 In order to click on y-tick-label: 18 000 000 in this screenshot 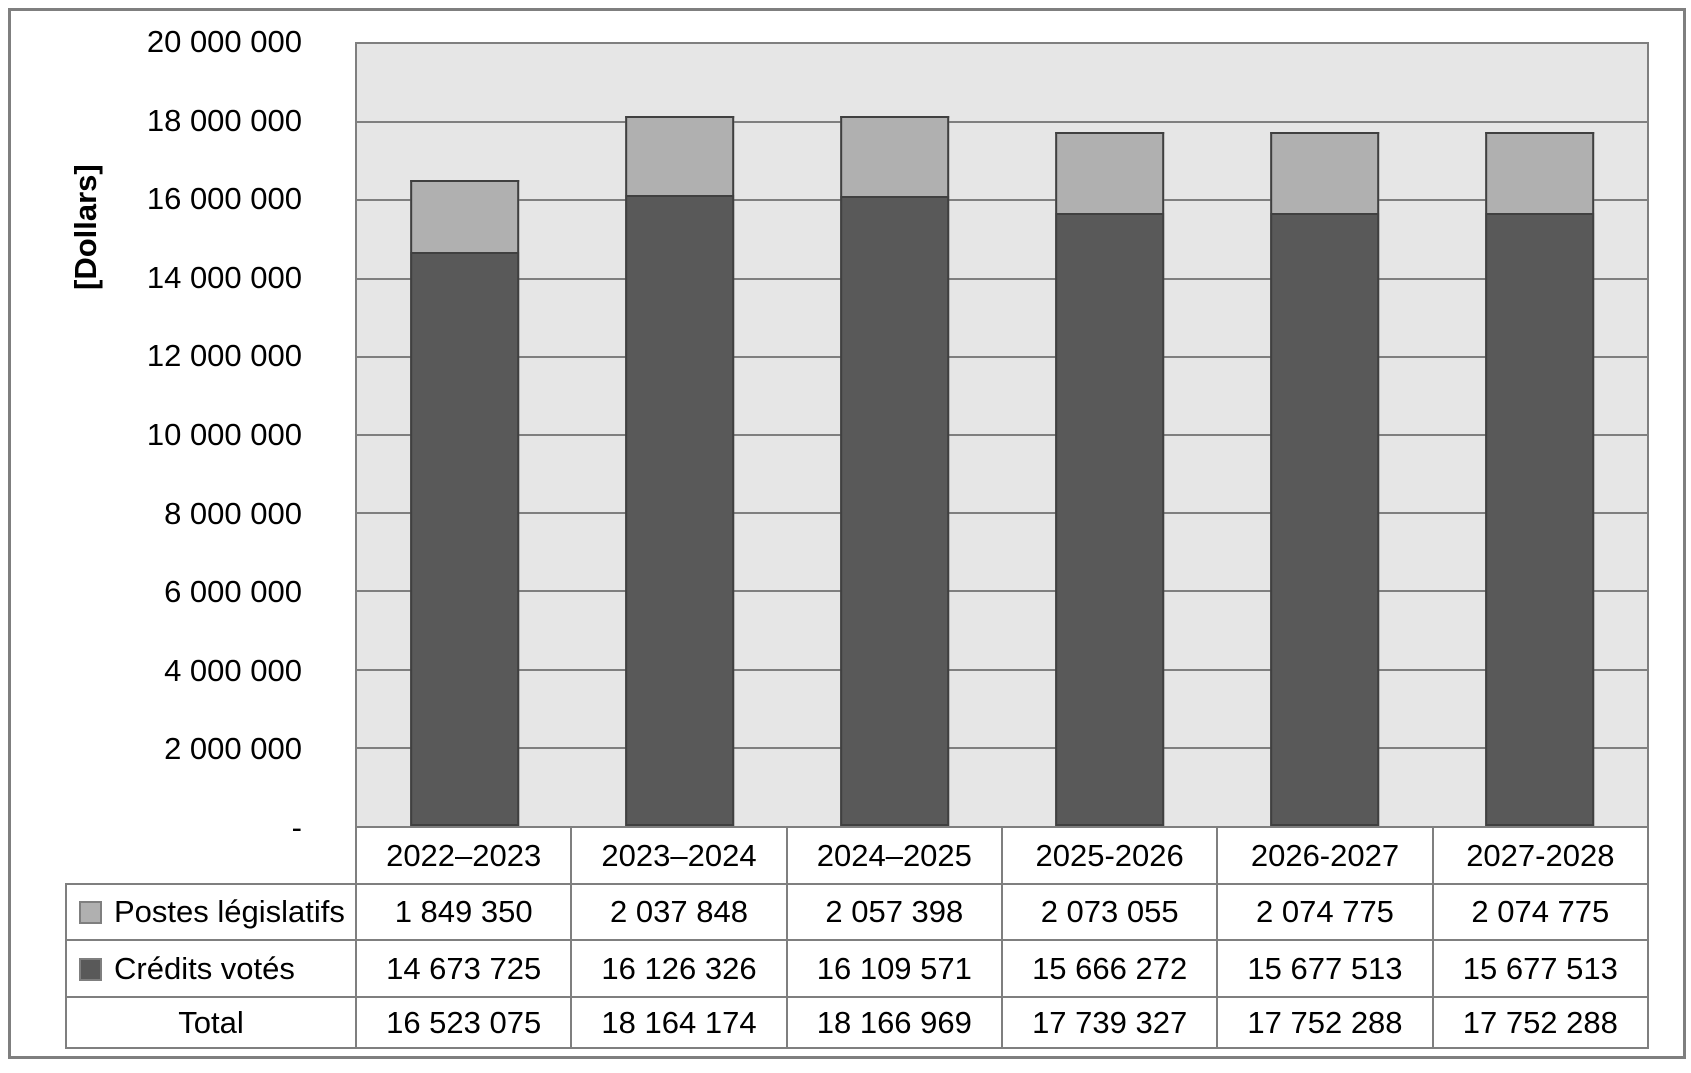, I will do `click(224, 120)`.